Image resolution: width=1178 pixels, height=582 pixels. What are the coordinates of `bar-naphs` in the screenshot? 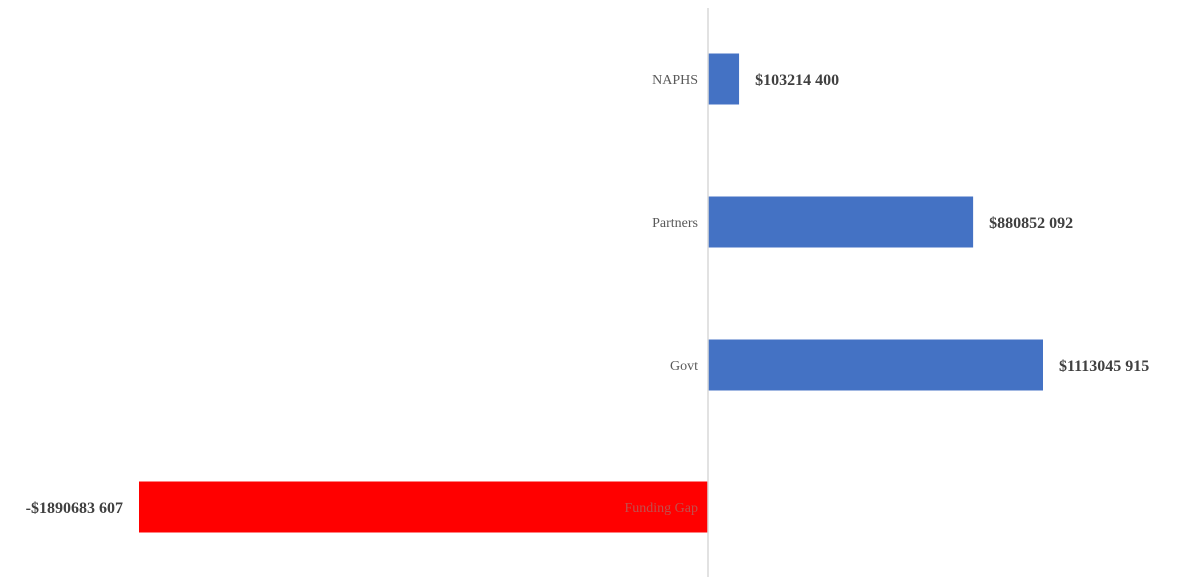 It's located at (724, 79).